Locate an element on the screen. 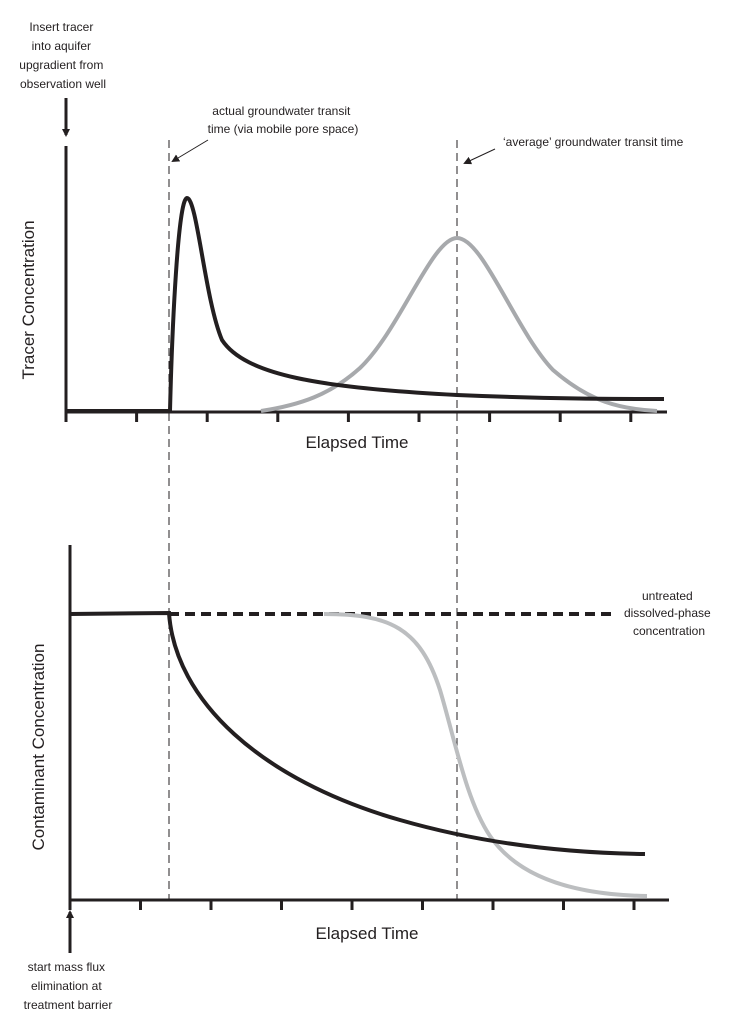  x-axis-label-top: Elapsed Time is located at coordinates (357, 442).